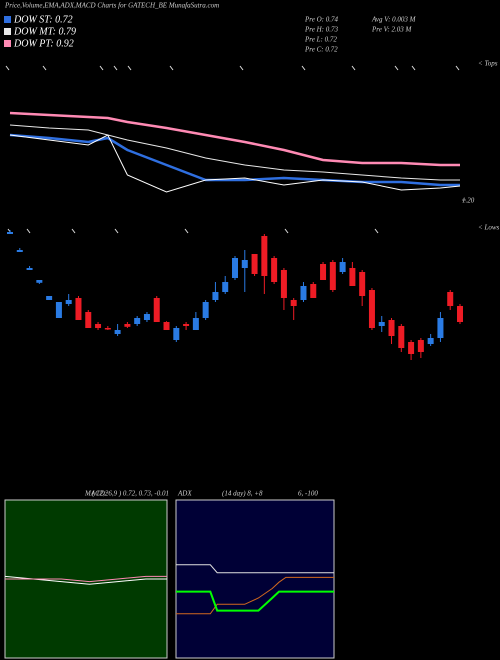 Image resolution: width=500 pixels, height=660 pixels. What do you see at coordinates (320, 40) in the screenshot?
I see `info-text: Pre L: 0.72` at bounding box center [320, 40].